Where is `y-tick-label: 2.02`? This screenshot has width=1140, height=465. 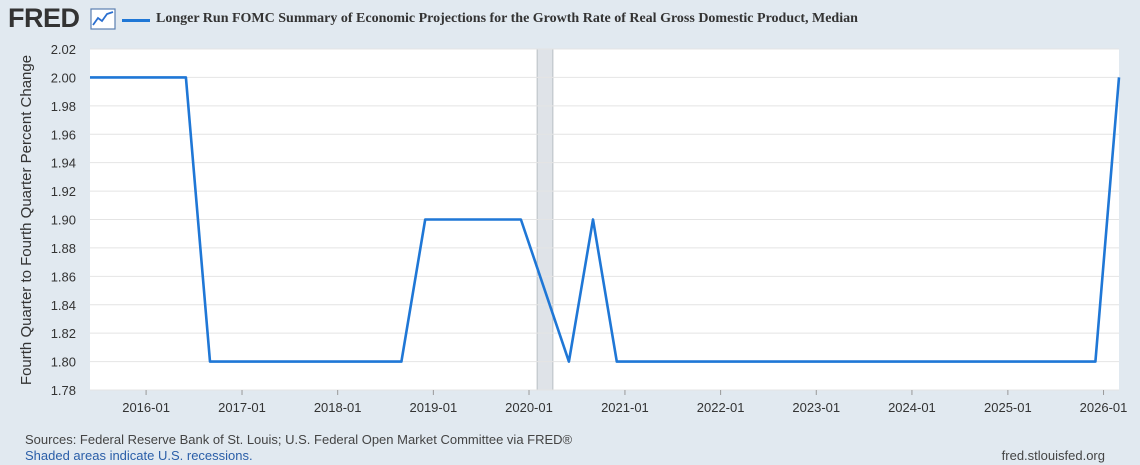
y-tick-label: 2.02 is located at coordinates (63, 49).